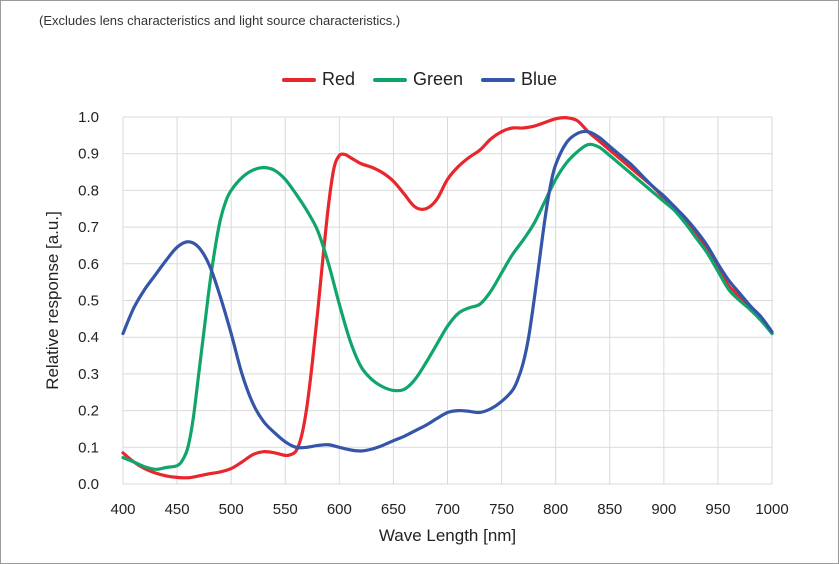 The image size is (839, 564). Describe the element at coordinates (298, 79) in the screenshot. I see `legend-swatch-red` at that location.